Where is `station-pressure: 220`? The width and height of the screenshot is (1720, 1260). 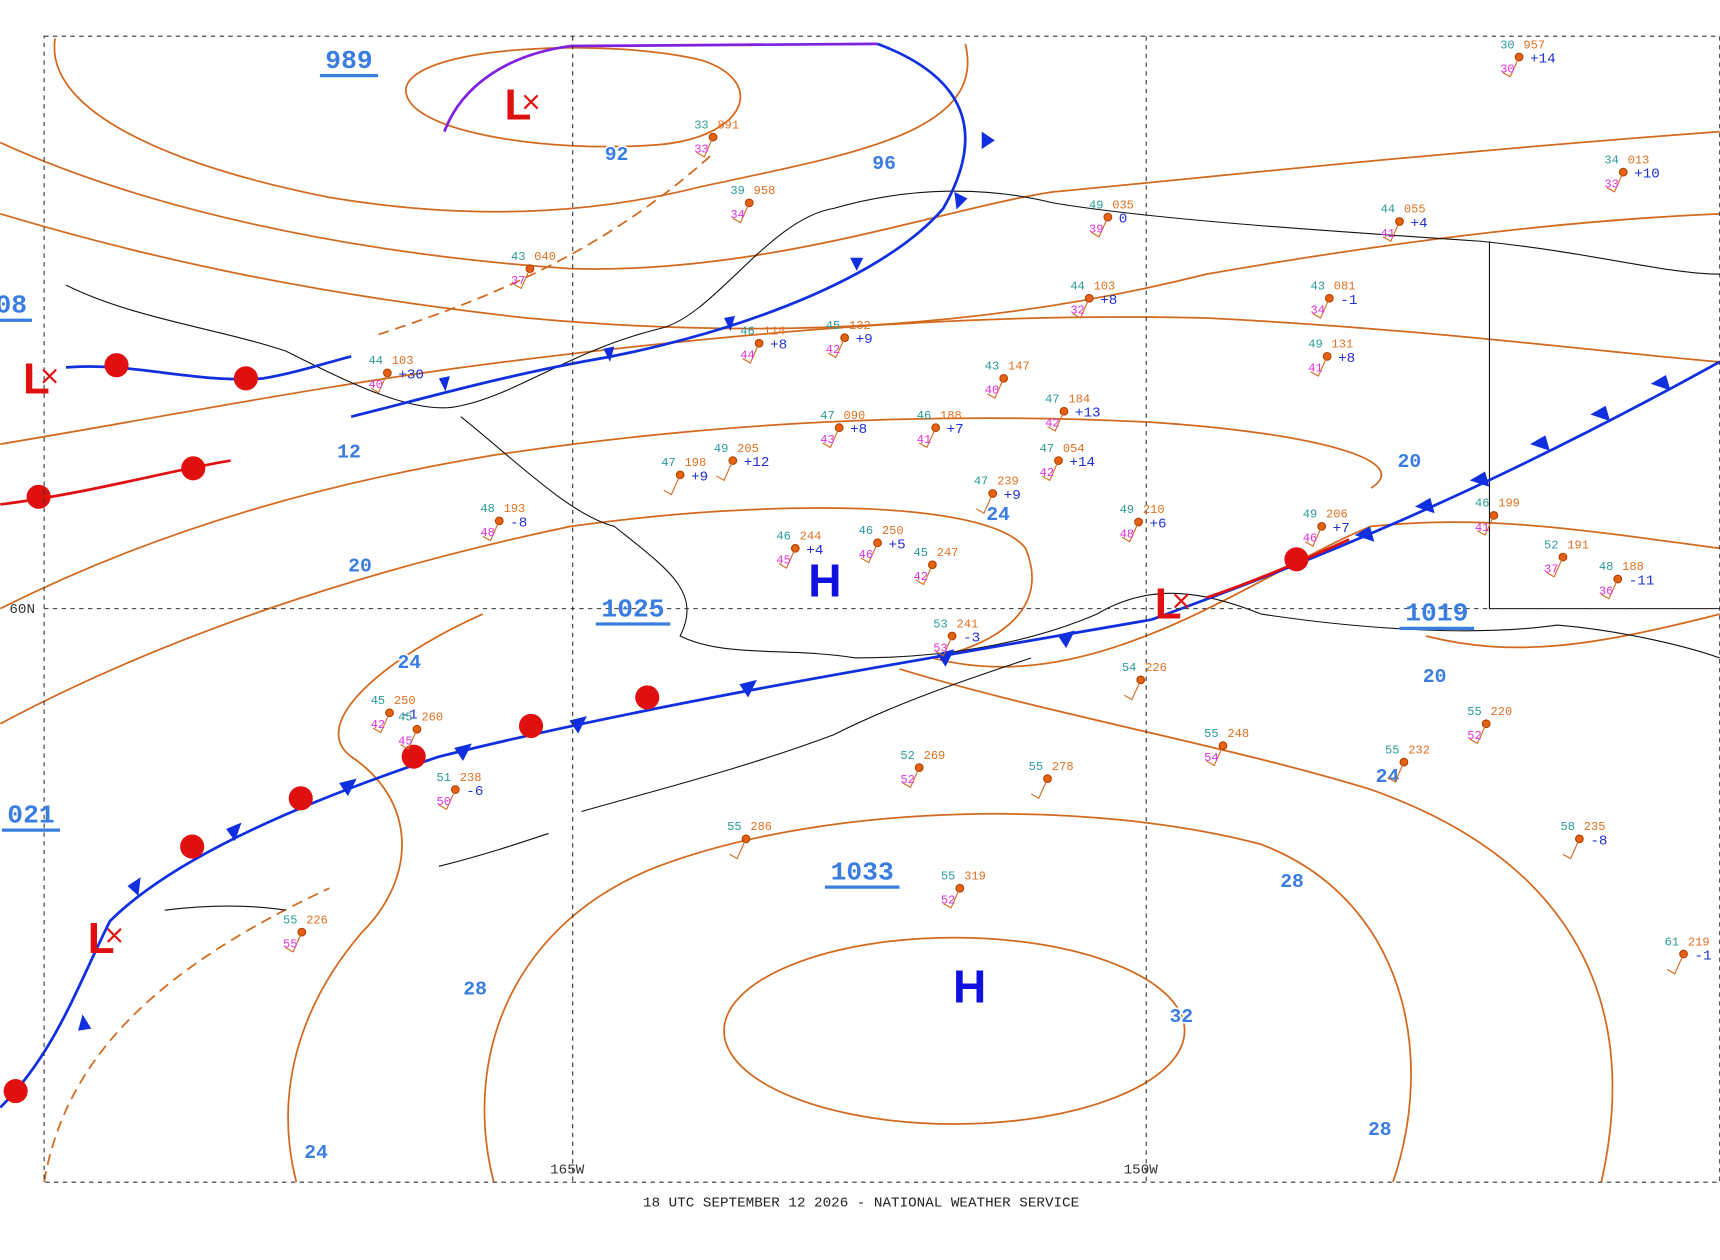
station-pressure: 220 is located at coordinates (1502, 712).